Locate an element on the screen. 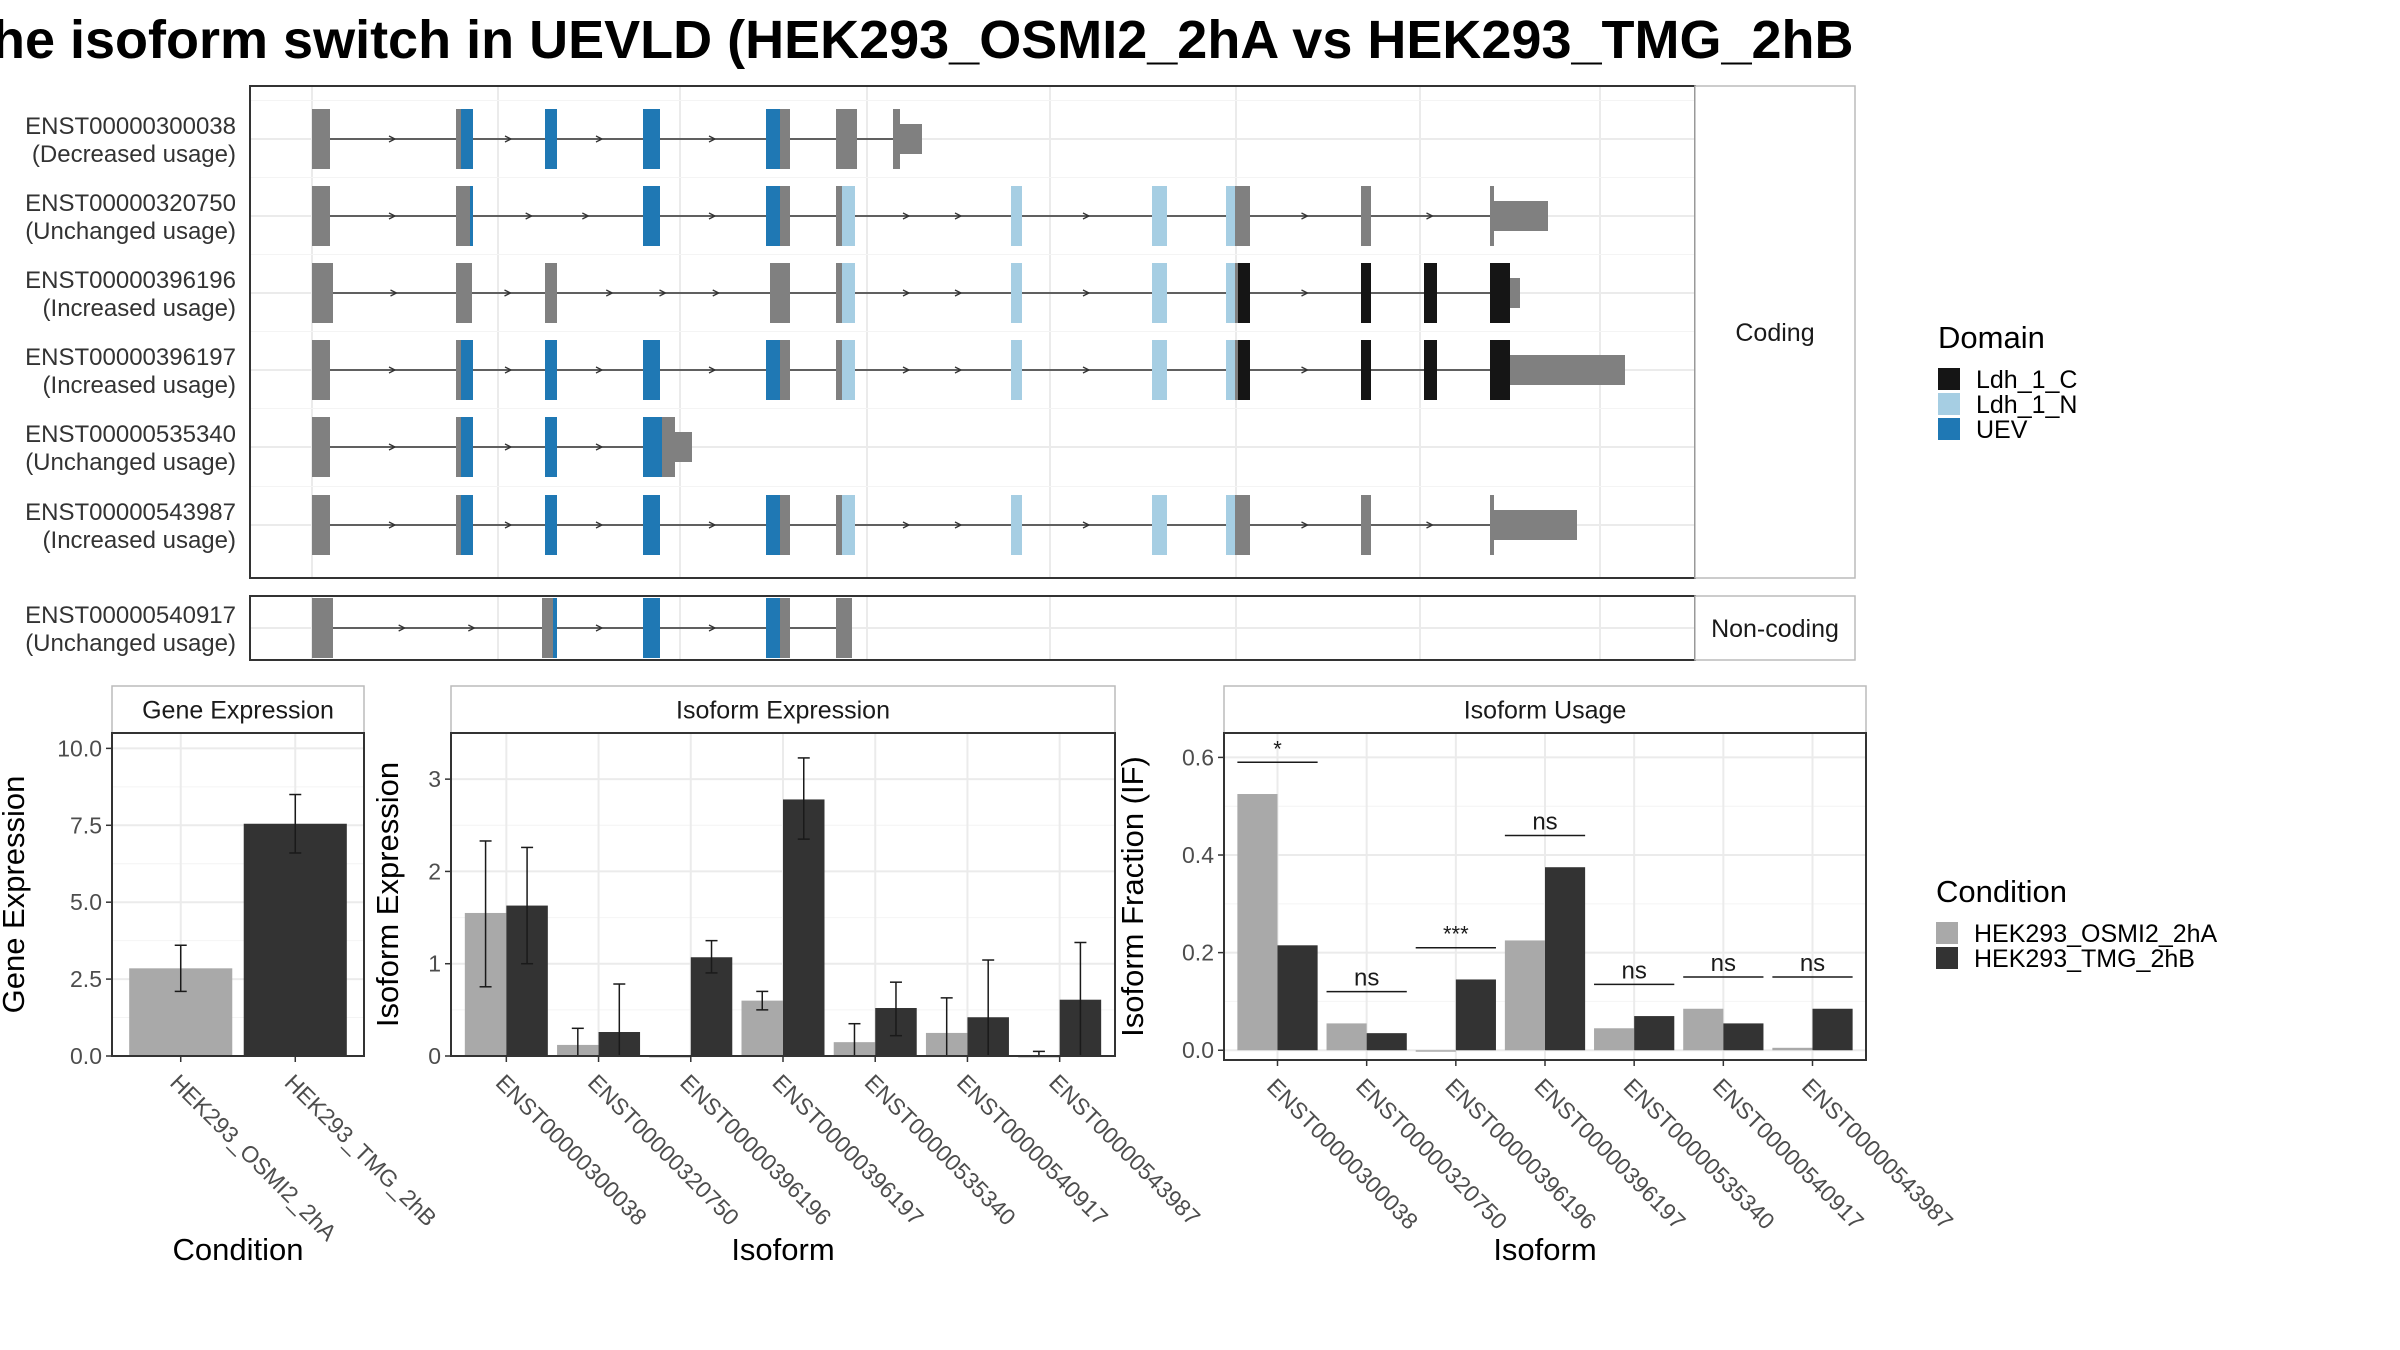 The height and width of the screenshot is (1350, 2400). transcript-id-label: ENST00000300038 is located at coordinates (130, 126).